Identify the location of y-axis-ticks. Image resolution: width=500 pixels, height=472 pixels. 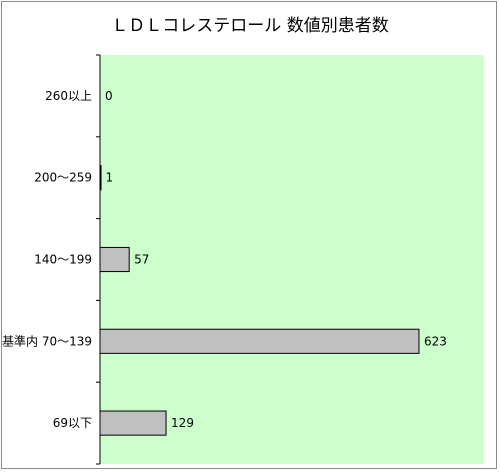
(98, 259).